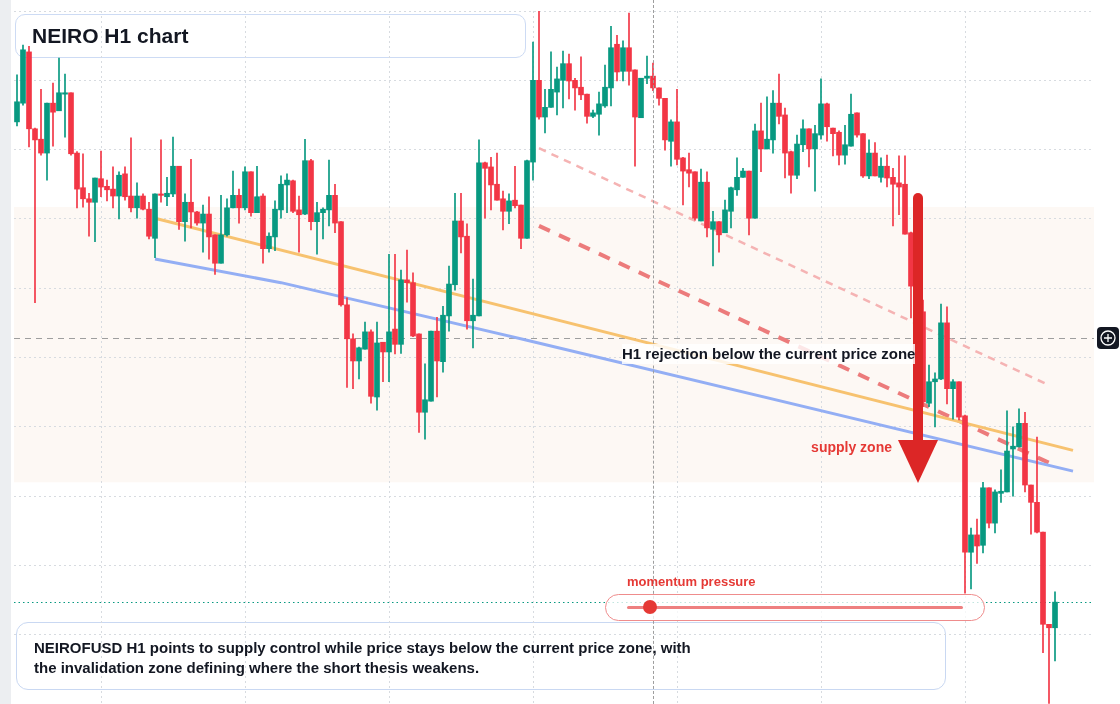 The image size is (1120, 704). Describe the element at coordinates (363, 658) in the screenshot. I see `annotation: NEIROFUSD H1 points to supply control while price stays below the current price zone, with the invalidation zone defining where the short thesis weakens.` at that location.